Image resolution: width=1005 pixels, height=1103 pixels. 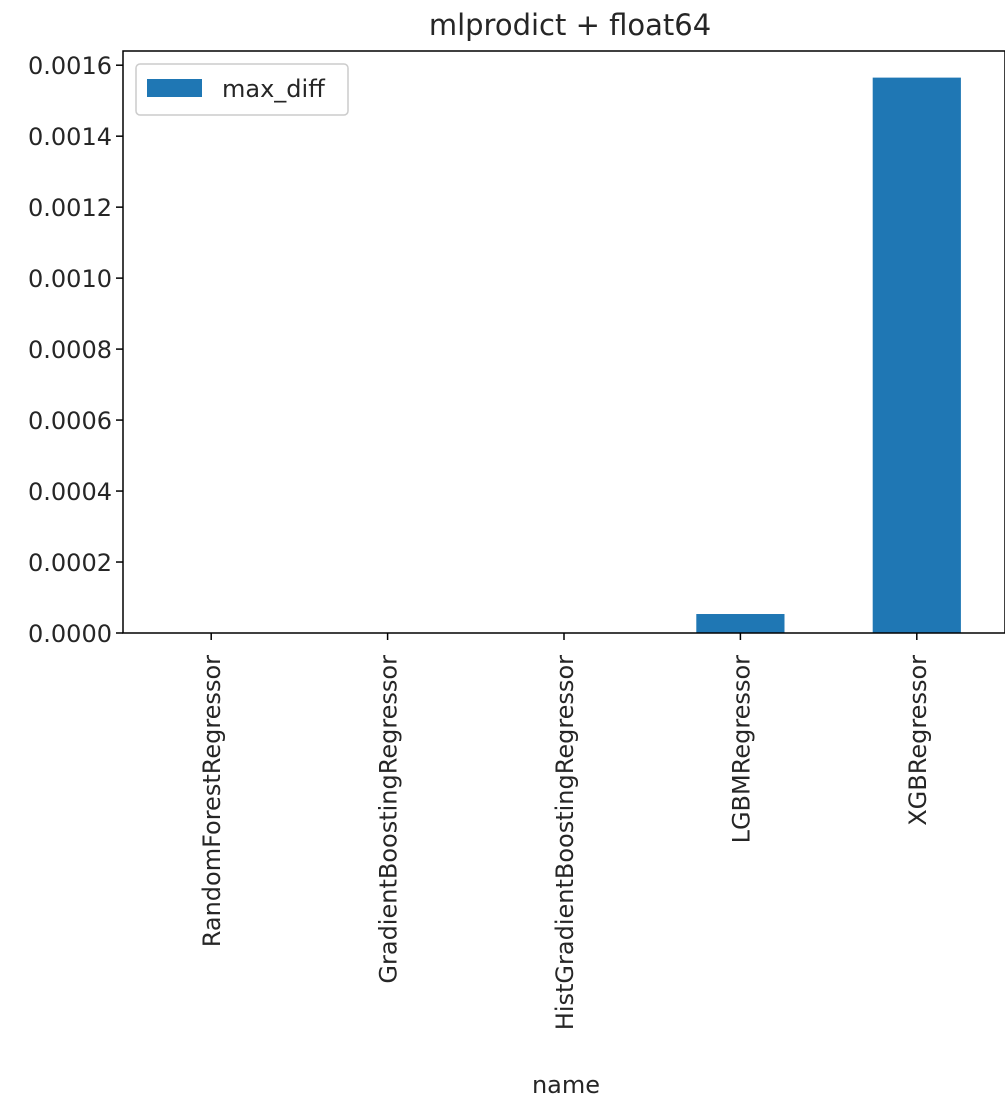 What do you see at coordinates (70, 563) in the screenshot?
I see `y-tick-label: 0.0002` at bounding box center [70, 563].